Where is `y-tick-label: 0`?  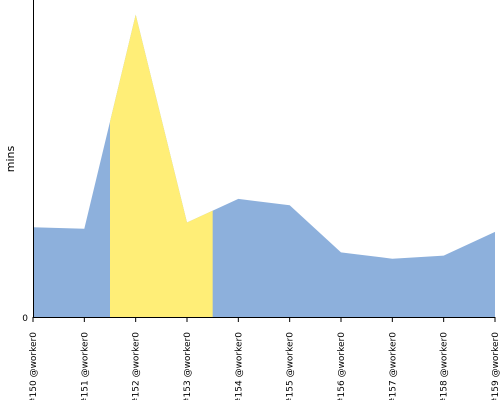
y-tick-label: 0 is located at coordinates (25, 319).